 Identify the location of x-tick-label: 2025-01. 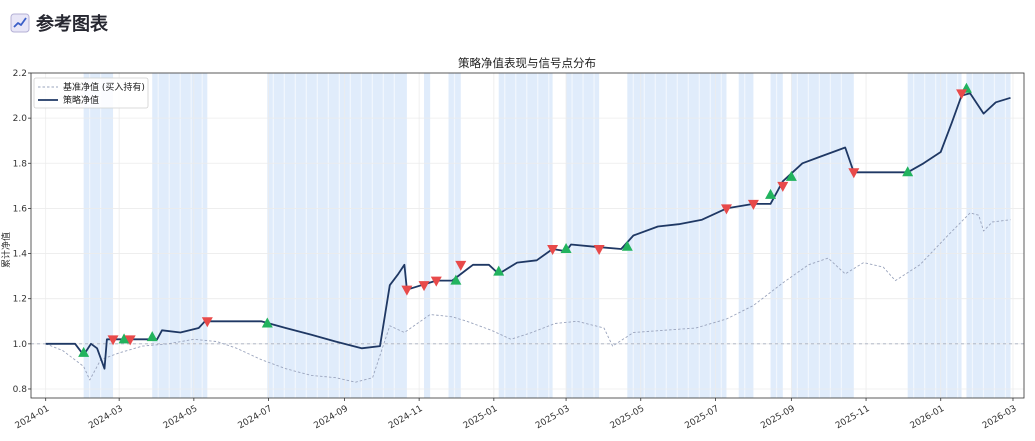
(481, 417).